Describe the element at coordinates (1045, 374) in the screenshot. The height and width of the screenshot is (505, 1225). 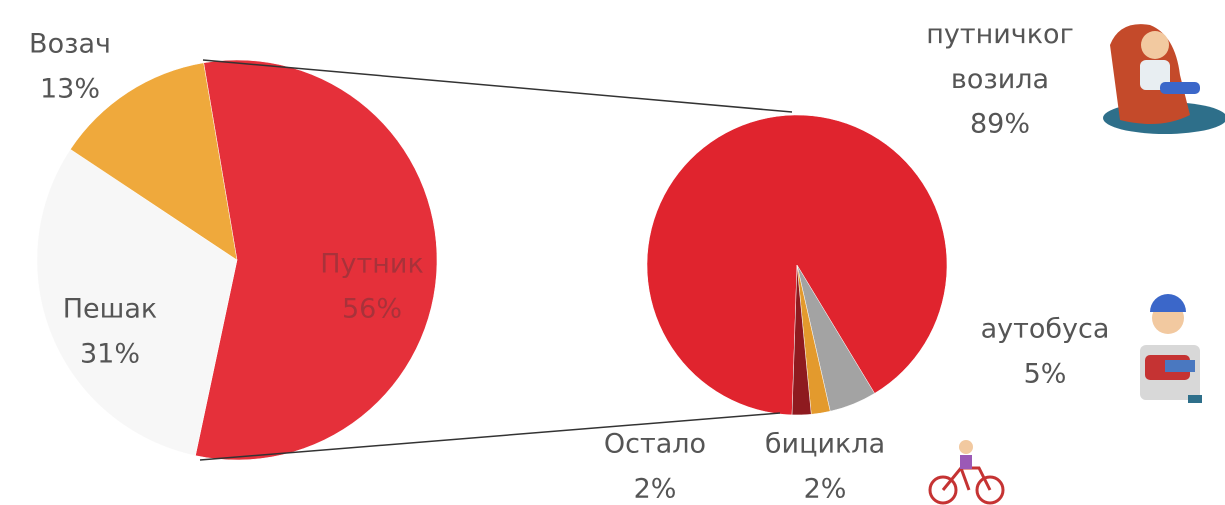
I see `value-label: 5%` at that location.